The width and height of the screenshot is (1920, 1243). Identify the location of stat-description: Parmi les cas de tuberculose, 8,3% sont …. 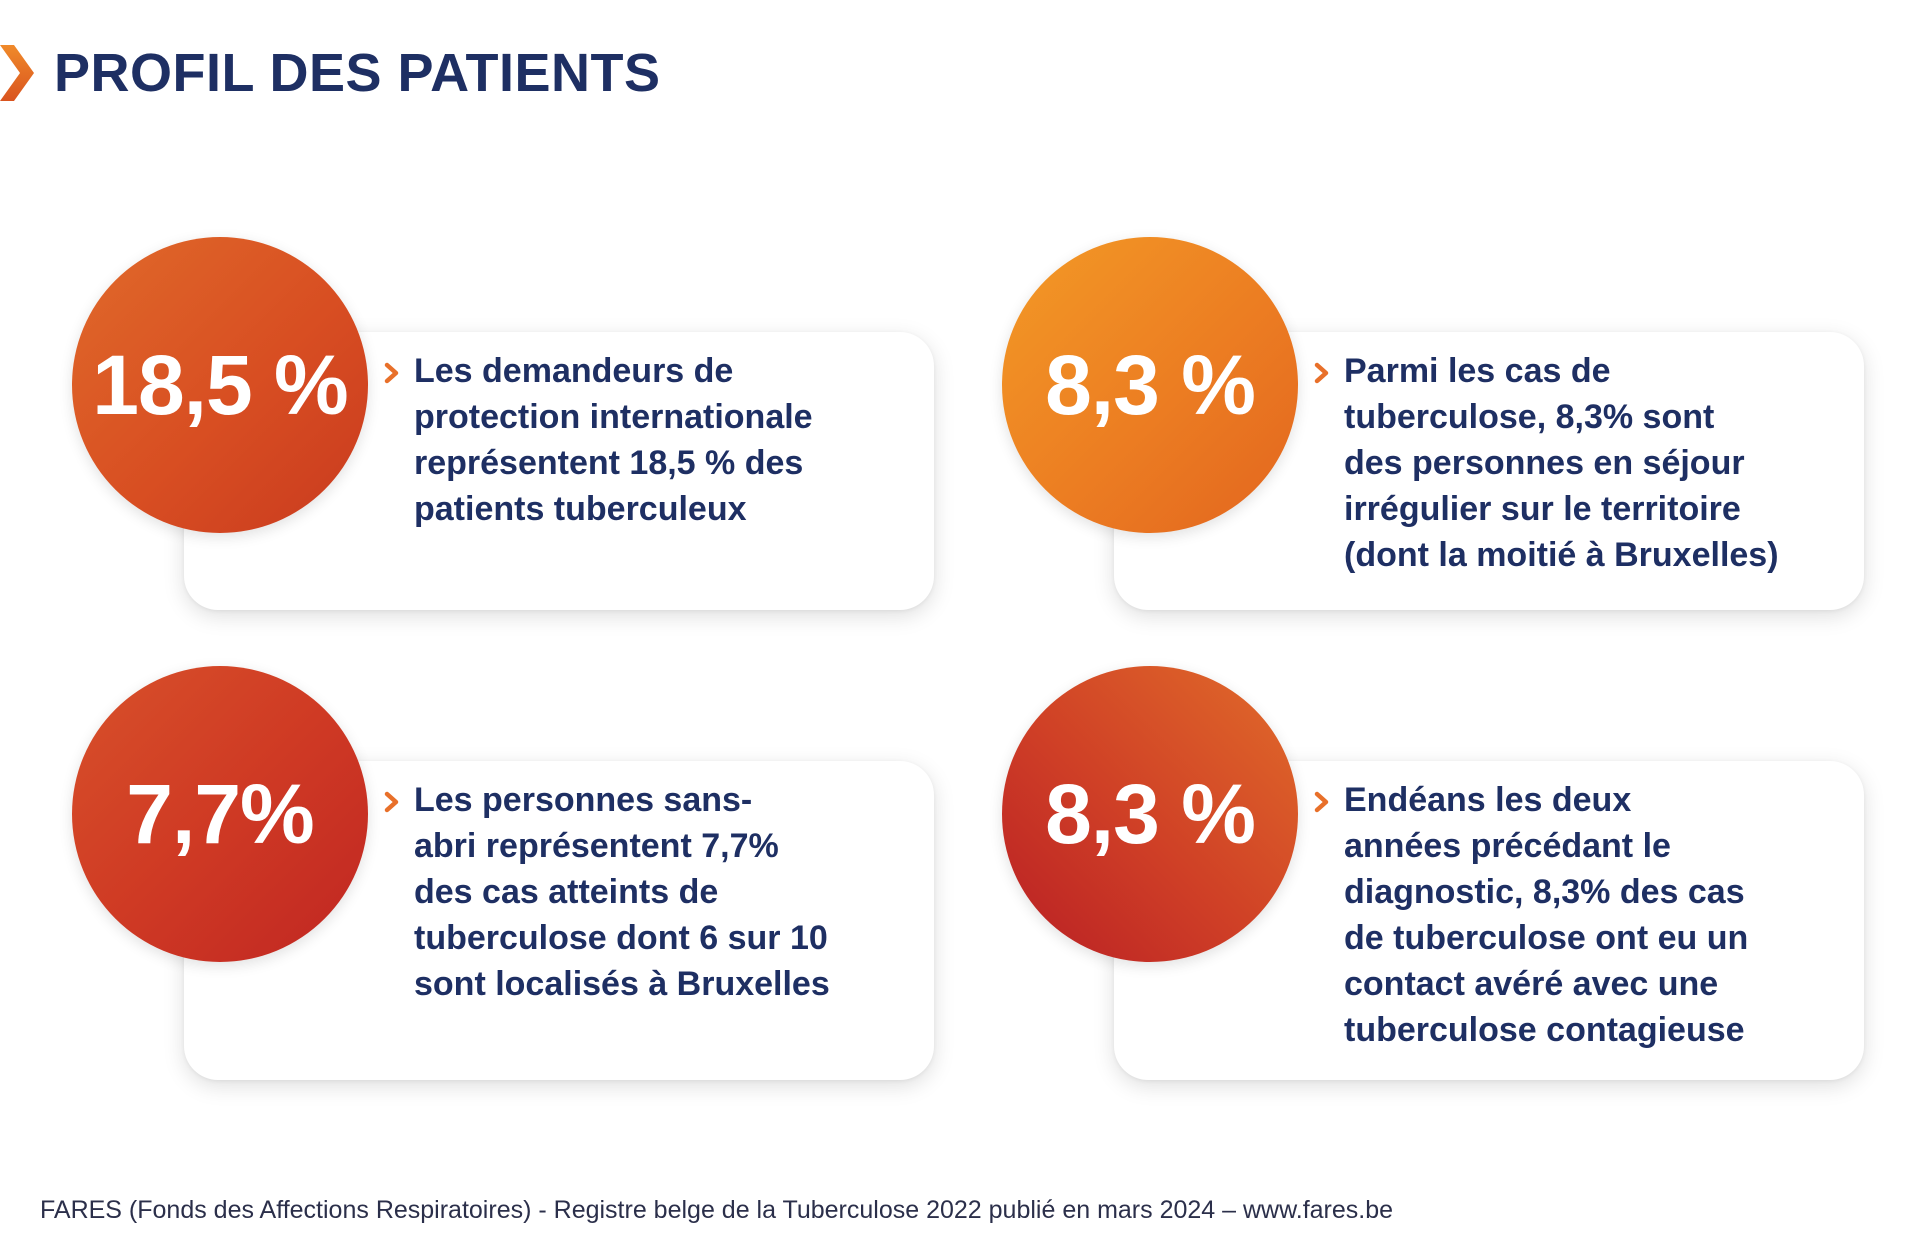
(1561, 463).